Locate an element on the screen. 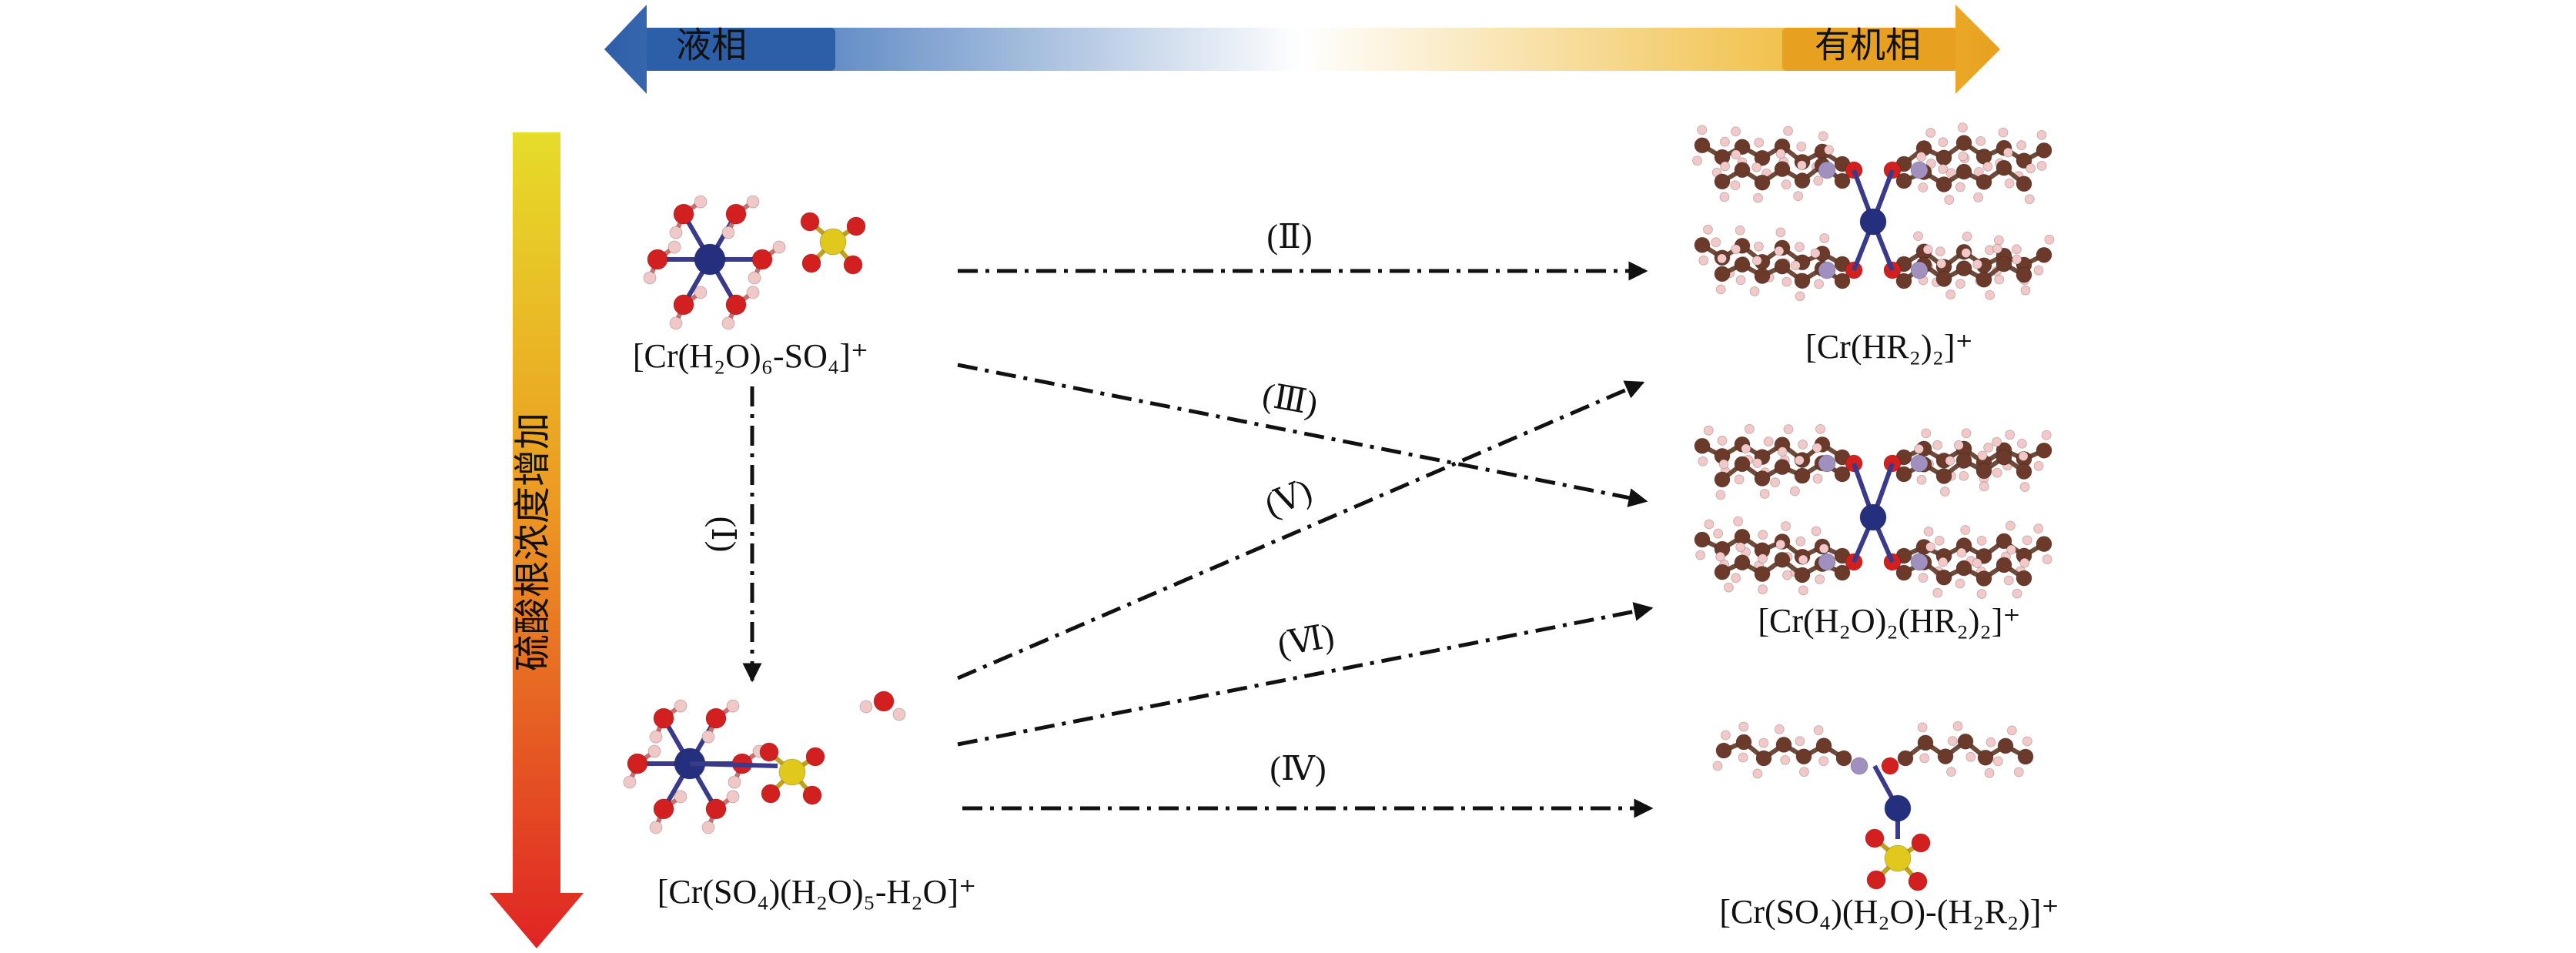  phase-arrow is located at coordinates (1302, 49).